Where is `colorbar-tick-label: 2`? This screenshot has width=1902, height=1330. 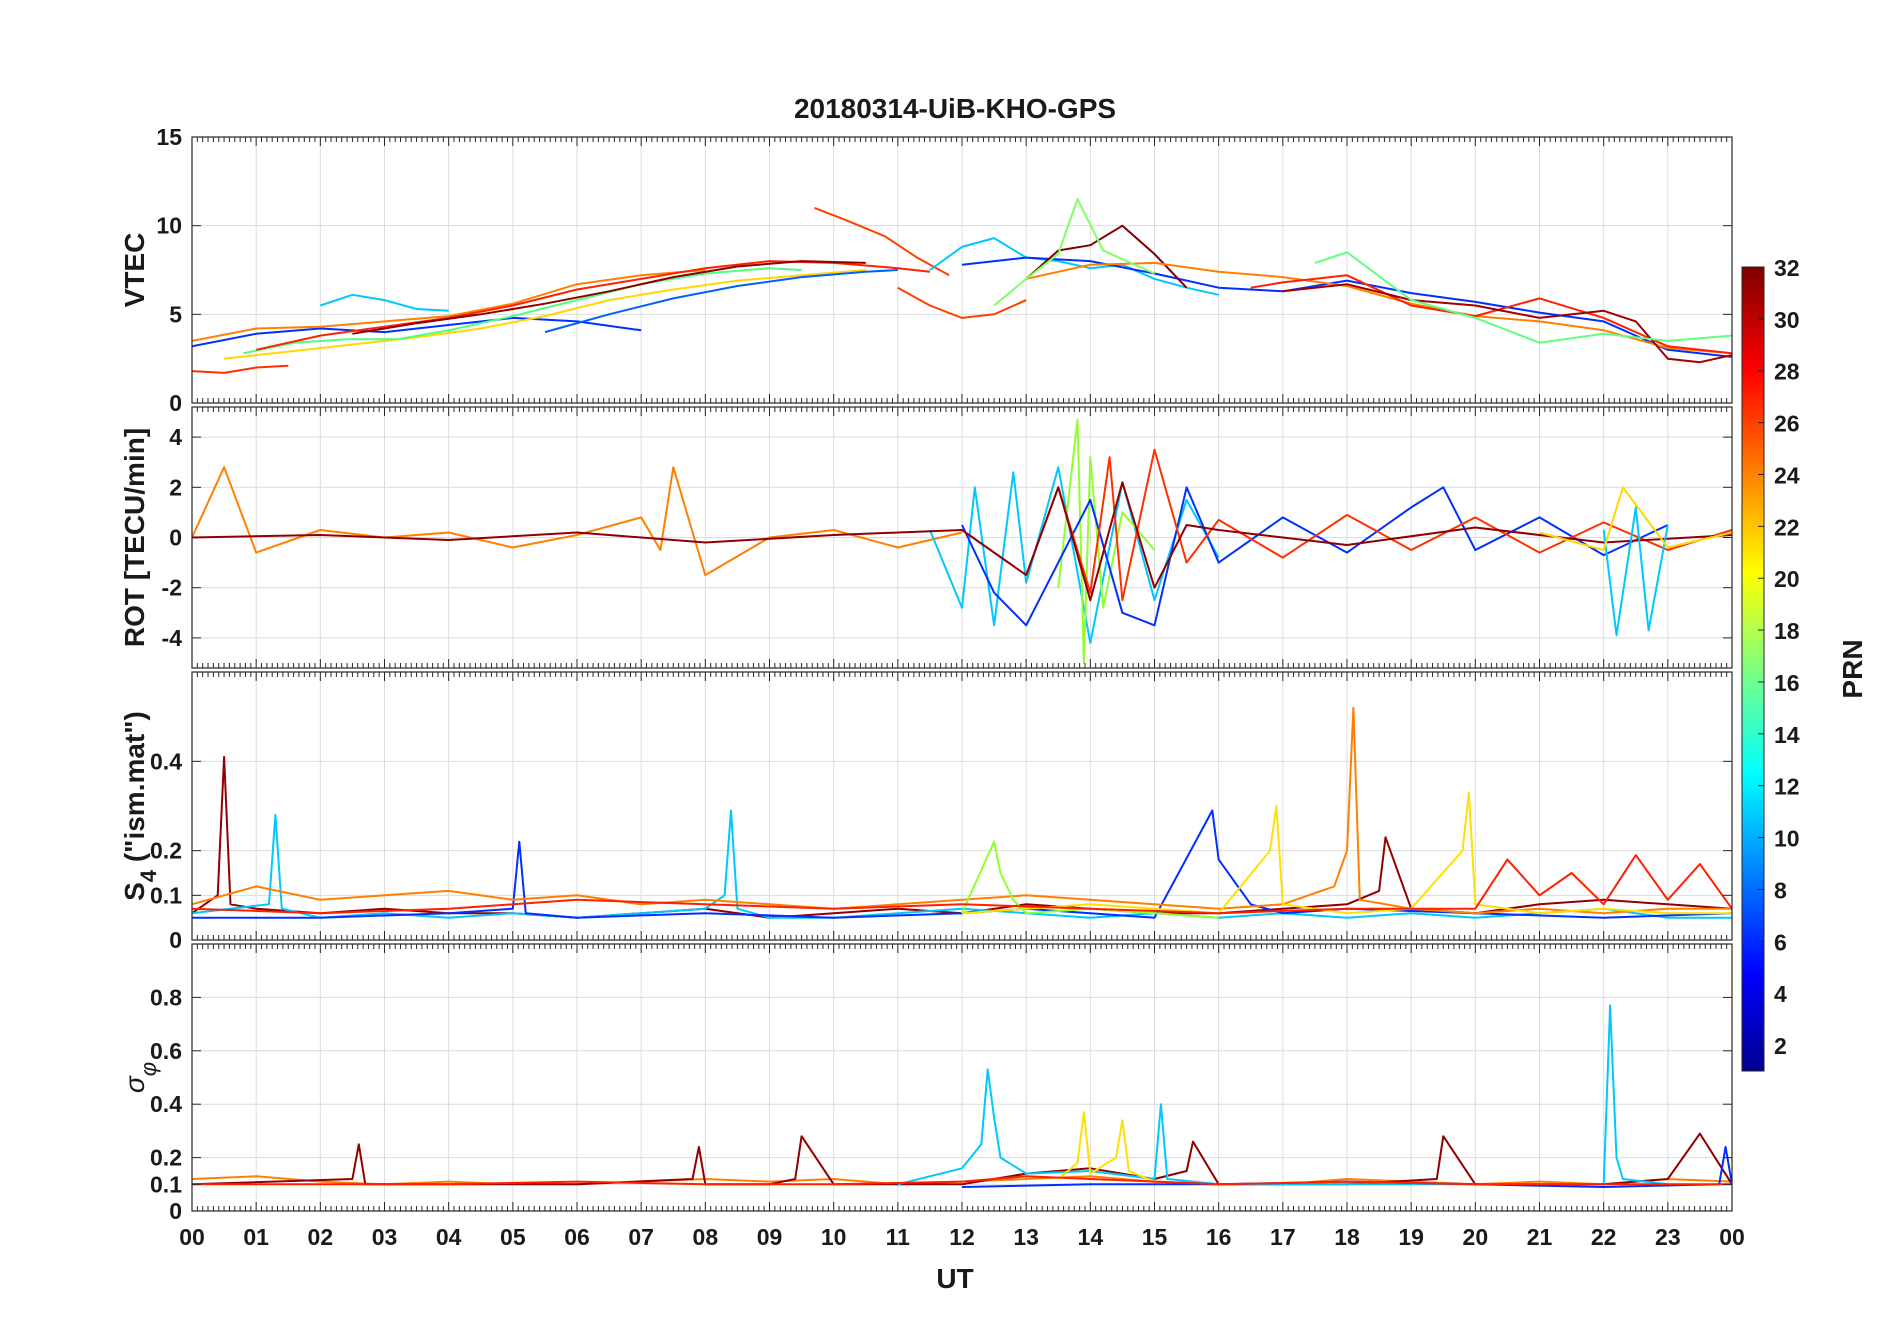
colorbar-tick-label: 2 is located at coordinates (1780, 1046).